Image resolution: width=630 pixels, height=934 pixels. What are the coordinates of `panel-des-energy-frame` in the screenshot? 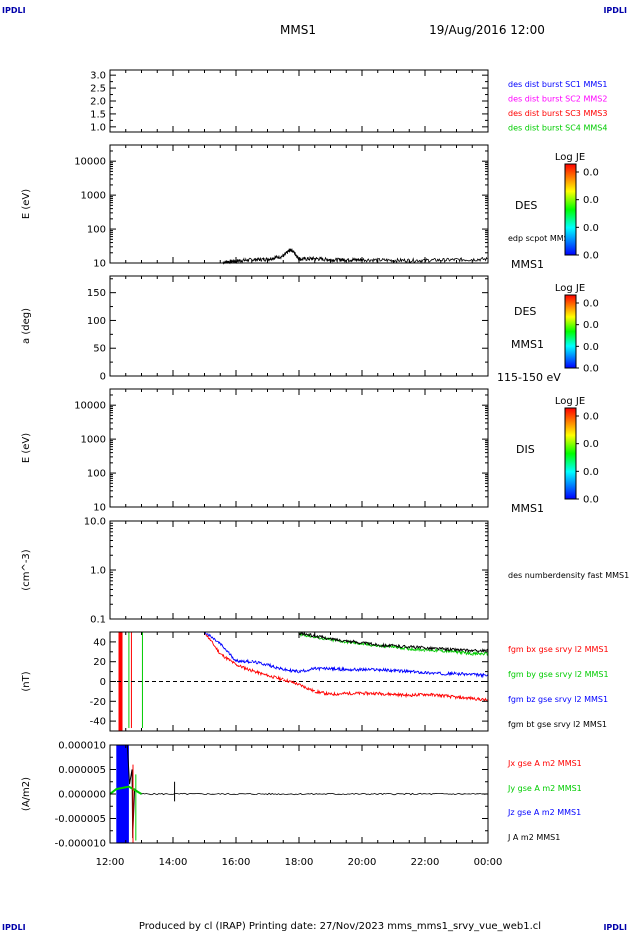 It's located at (299, 204).